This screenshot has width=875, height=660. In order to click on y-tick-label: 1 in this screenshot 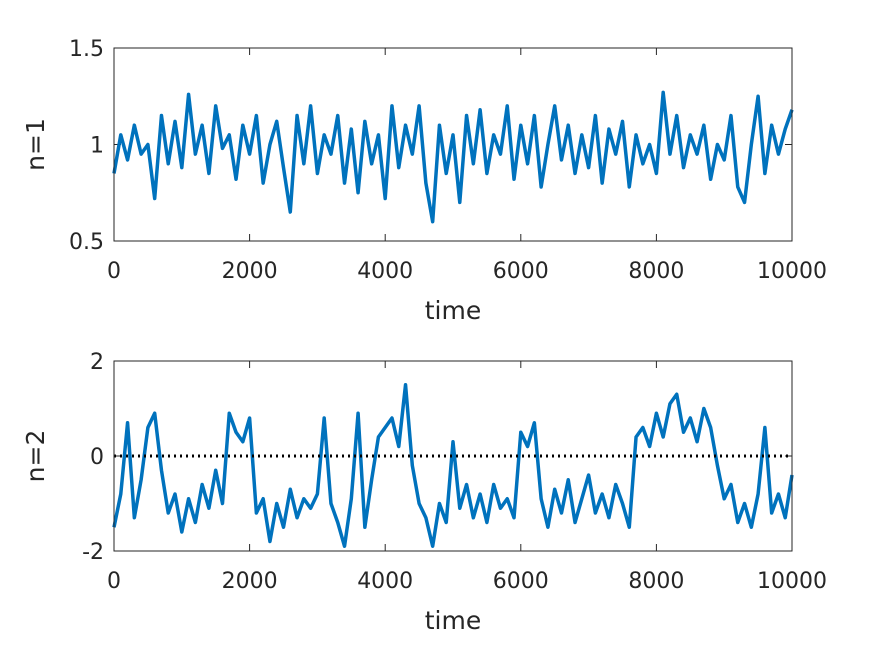, I will do `click(97, 146)`.